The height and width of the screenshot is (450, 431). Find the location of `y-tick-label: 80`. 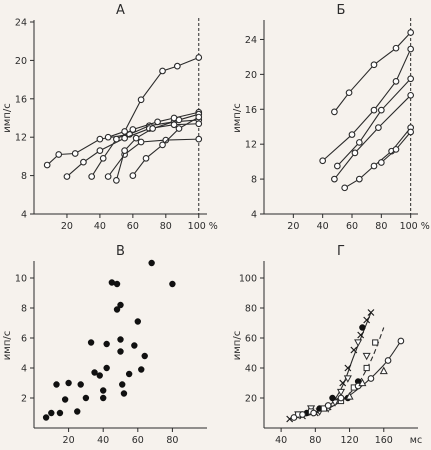

y-tick-label: 80 is located at coordinates (251, 309).